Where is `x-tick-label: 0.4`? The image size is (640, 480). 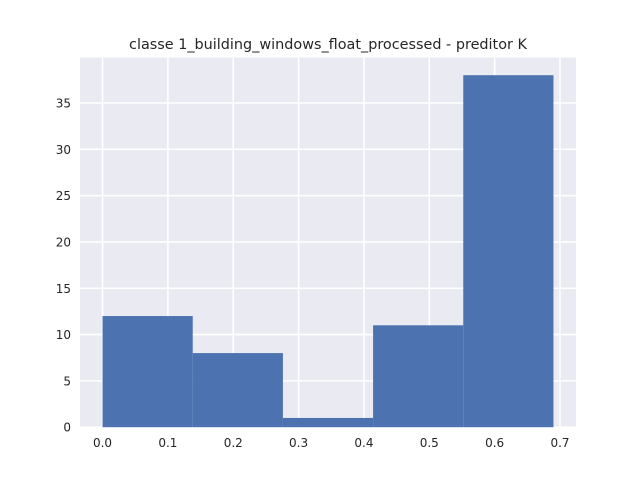
x-tick-label: 0.4 is located at coordinates (363, 443).